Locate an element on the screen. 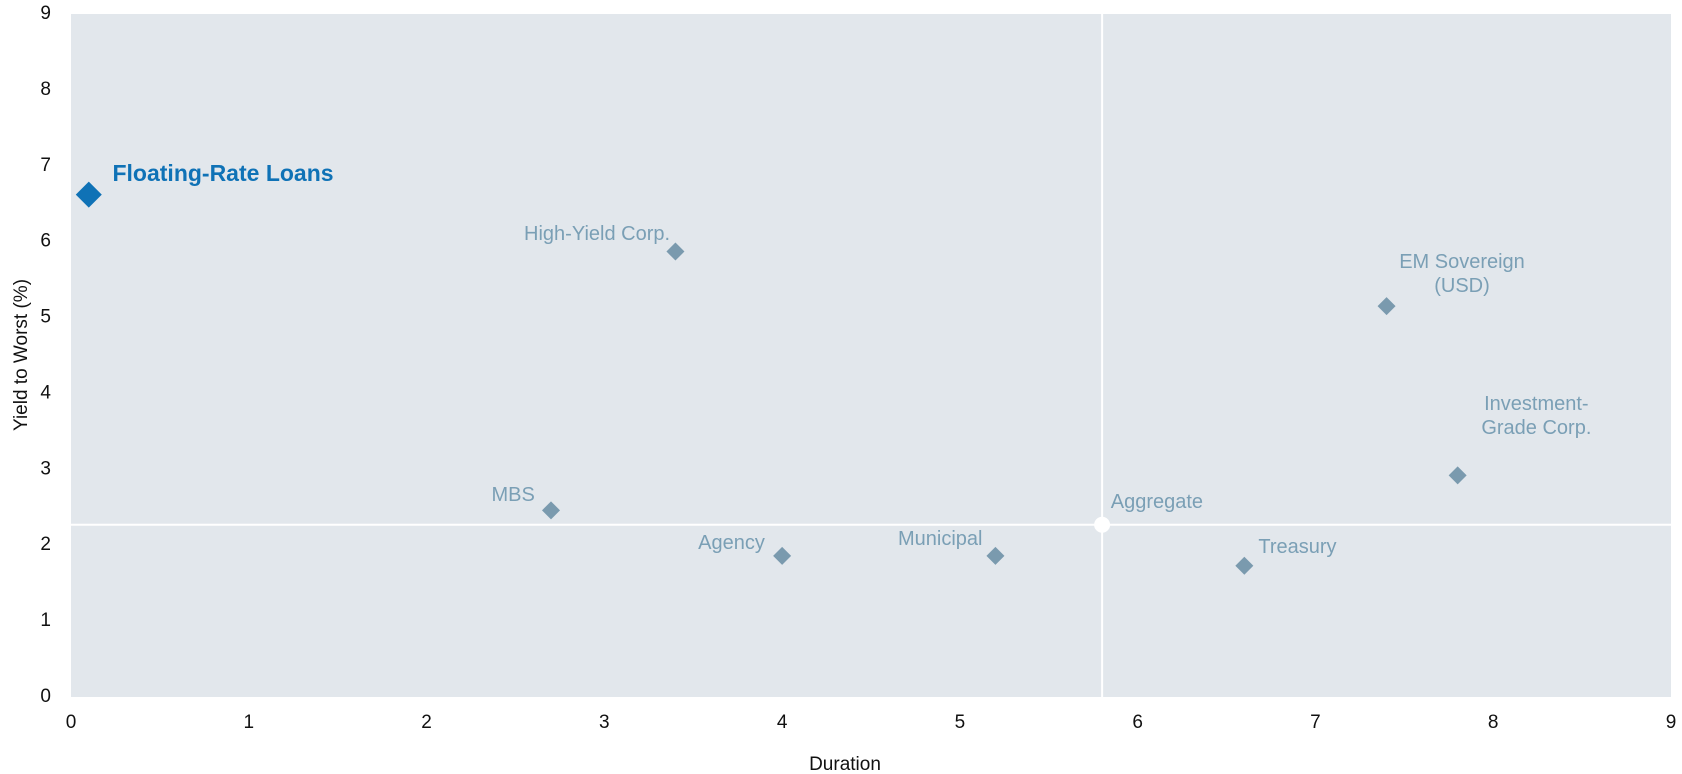 The height and width of the screenshot is (774, 1682). point-label: Floating-Rate Loans is located at coordinates (223, 173).